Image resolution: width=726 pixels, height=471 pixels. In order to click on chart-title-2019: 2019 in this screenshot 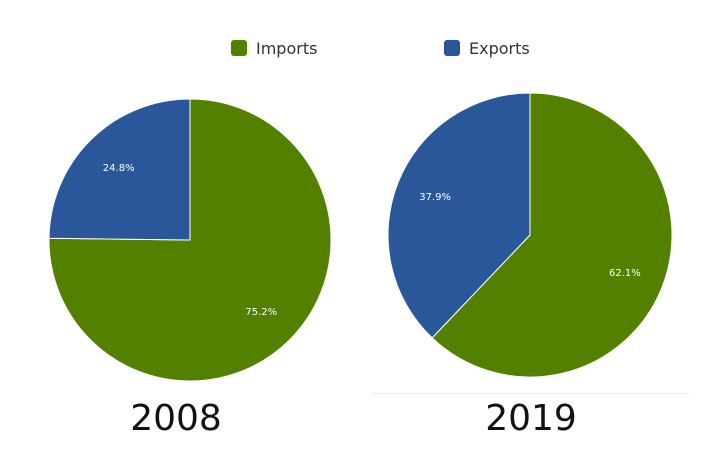, I will do `click(531, 418)`.